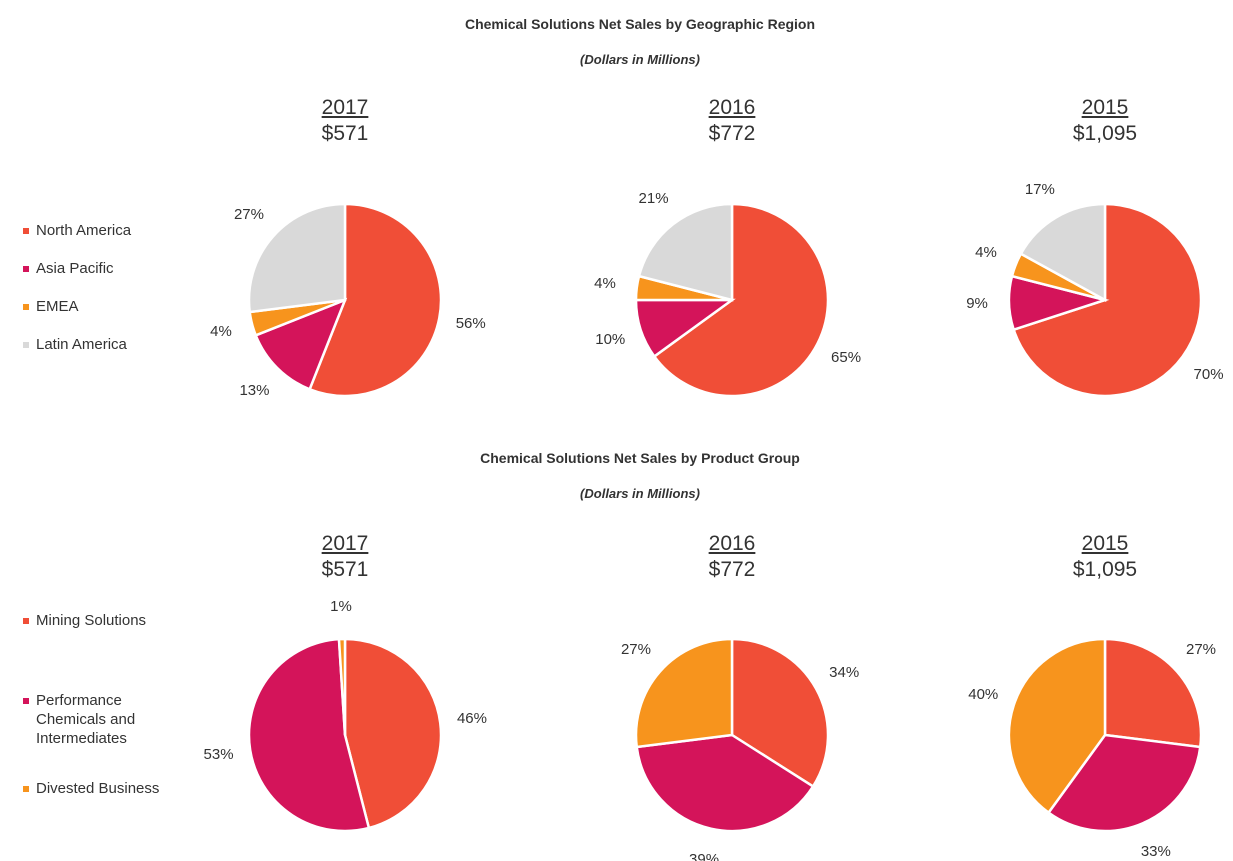  What do you see at coordinates (1155, 852) in the screenshot?
I see `slice-label: 33%` at bounding box center [1155, 852].